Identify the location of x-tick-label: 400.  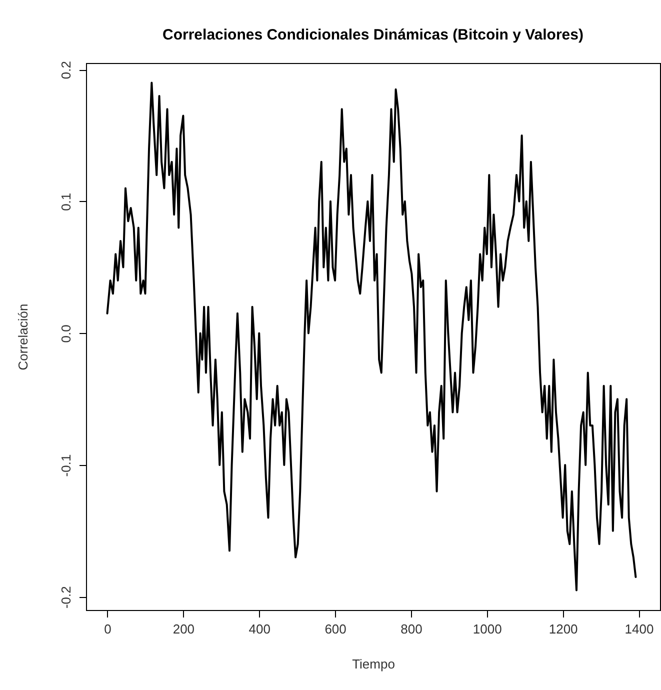
(259, 629).